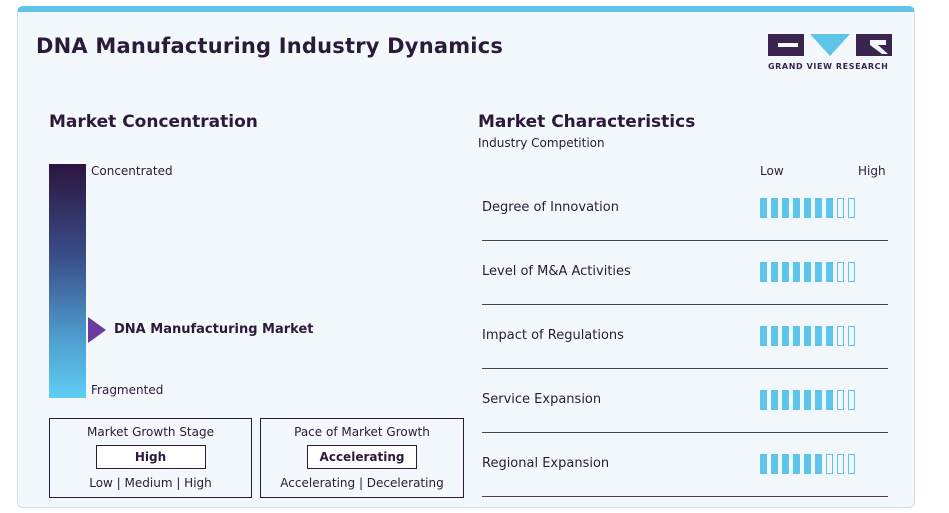 The image size is (949, 513). Describe the element at coordinates (150, 432) in the screenshot. I see `growth-stage-title: Market Growth Stage` at that location.